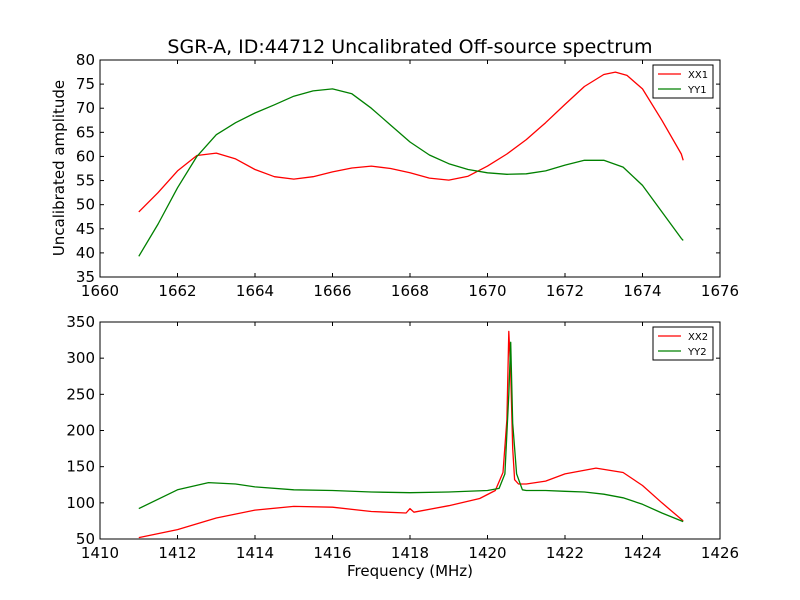  I want to click on bottom-x-tick-label: 1424, so click(642, 553).